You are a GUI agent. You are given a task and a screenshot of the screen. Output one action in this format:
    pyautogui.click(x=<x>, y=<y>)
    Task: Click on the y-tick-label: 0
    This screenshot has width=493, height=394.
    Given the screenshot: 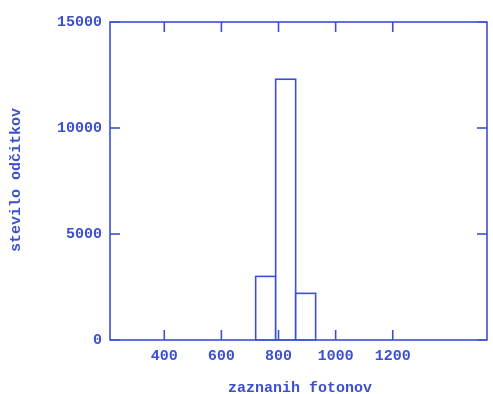 What is the action you would take?
    pyautogui.click(x=97, y=340)
    